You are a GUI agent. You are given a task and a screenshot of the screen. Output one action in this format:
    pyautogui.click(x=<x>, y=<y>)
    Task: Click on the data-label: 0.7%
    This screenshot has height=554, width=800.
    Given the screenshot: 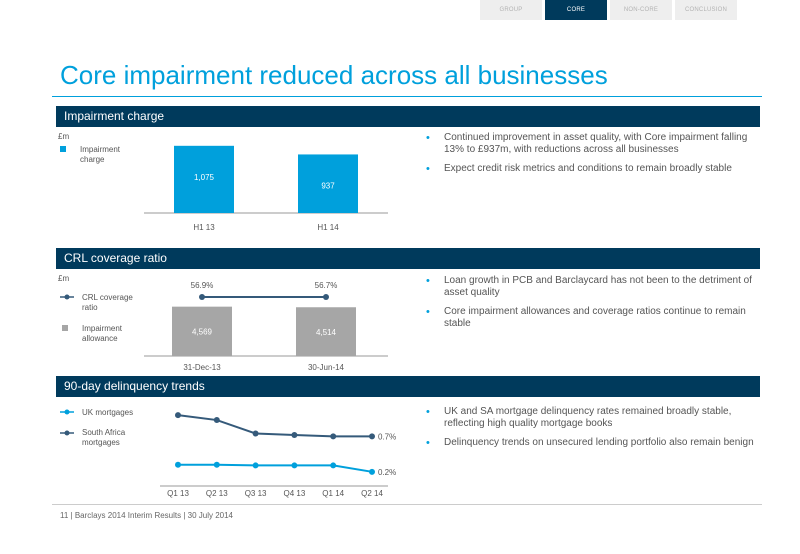 What is the action you would take?
    pyautogui.click(x=387, y=436)
    